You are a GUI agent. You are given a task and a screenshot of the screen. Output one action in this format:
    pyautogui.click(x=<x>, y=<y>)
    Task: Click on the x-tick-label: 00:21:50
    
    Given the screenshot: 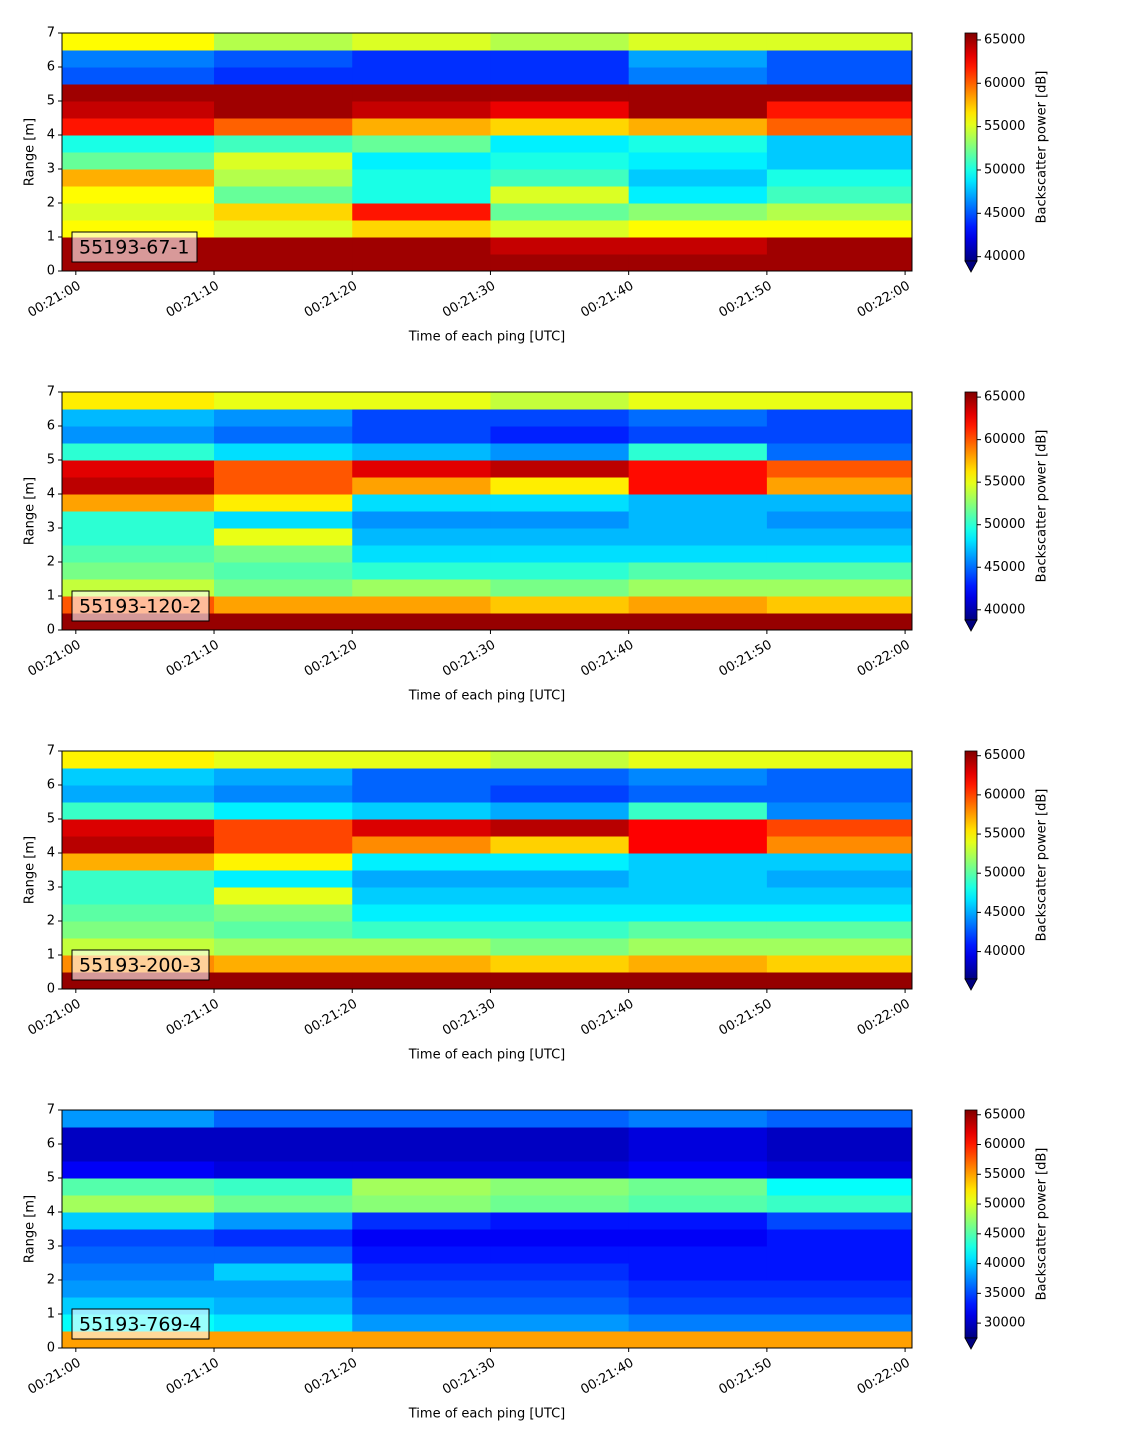 What is the action you would take?
    pyautogui.click(x=746, y=1377)
    